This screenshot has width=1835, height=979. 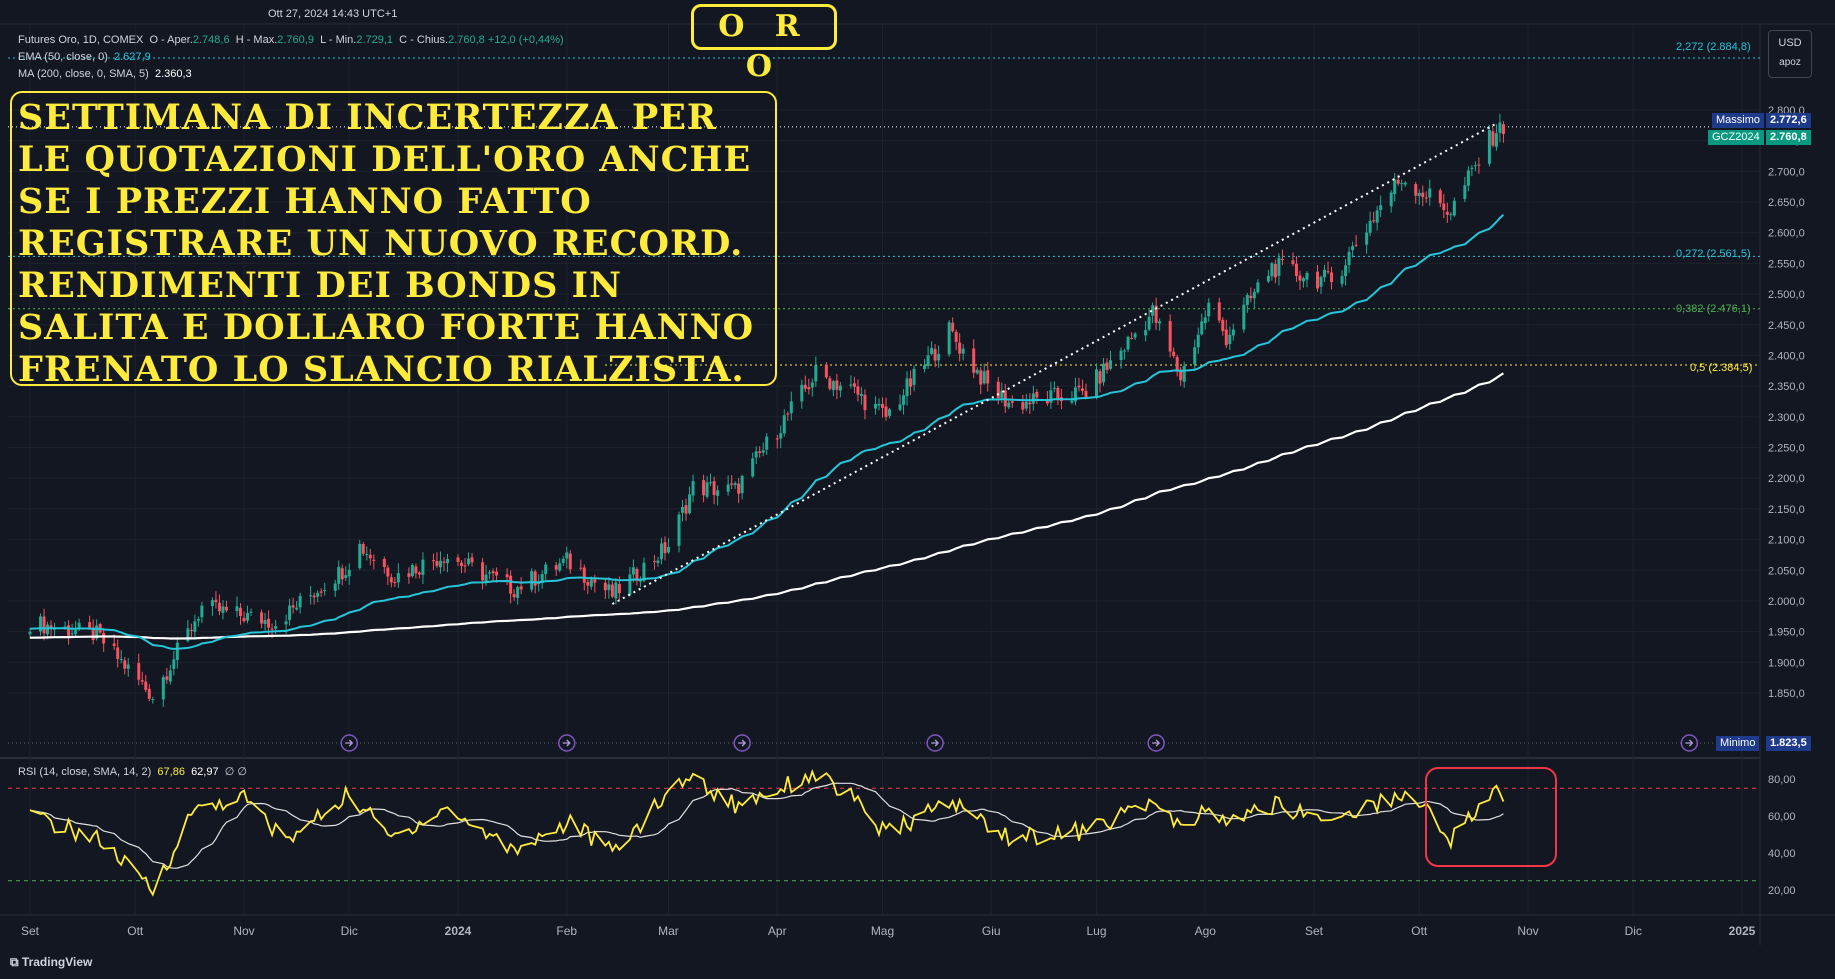 What do you see at coordinates (173, 74) in the screenshot?
I see `ma-value: 2.360,3` at bounding box center [173, 74].